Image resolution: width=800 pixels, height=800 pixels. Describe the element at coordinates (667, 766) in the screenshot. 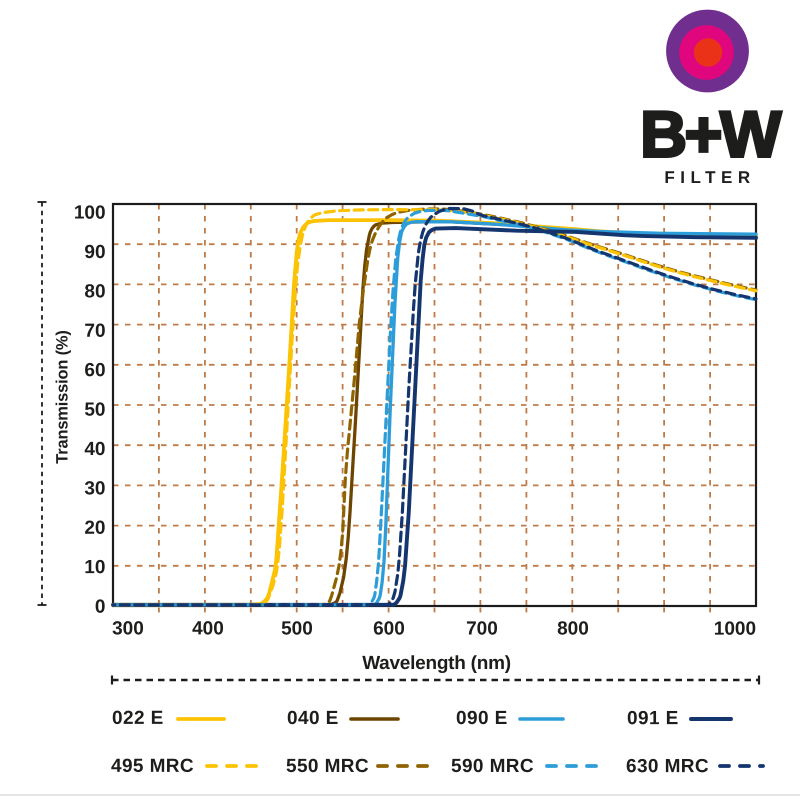

I see `svg-text: 630 MRC` at that location.